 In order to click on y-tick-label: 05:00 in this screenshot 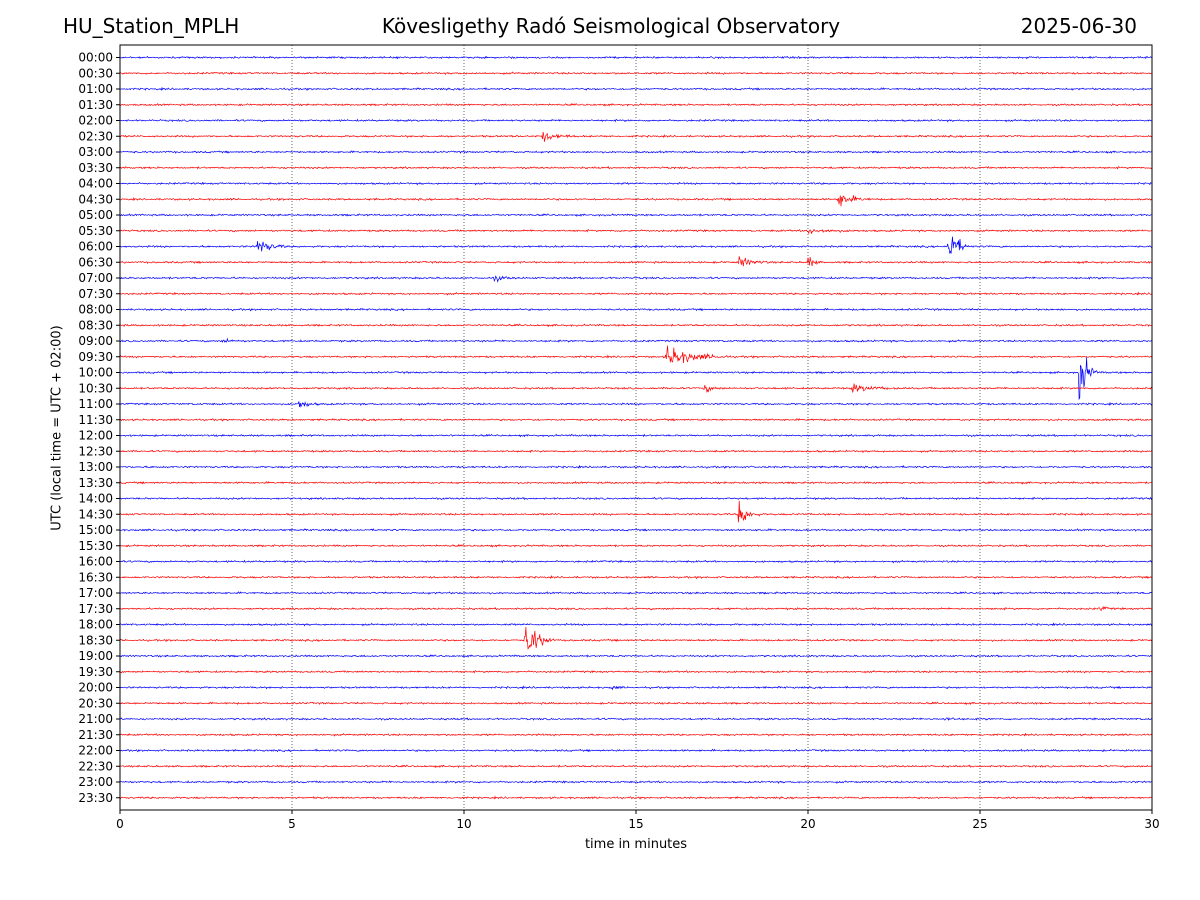, I will do `click(95, 215)`.